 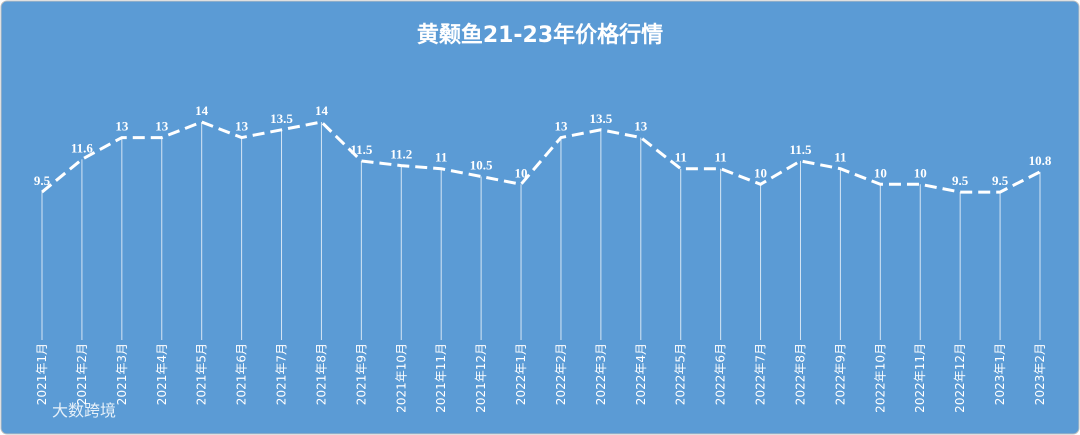 I want to click on data-label: 10.8, so click(x=1040, y=160).